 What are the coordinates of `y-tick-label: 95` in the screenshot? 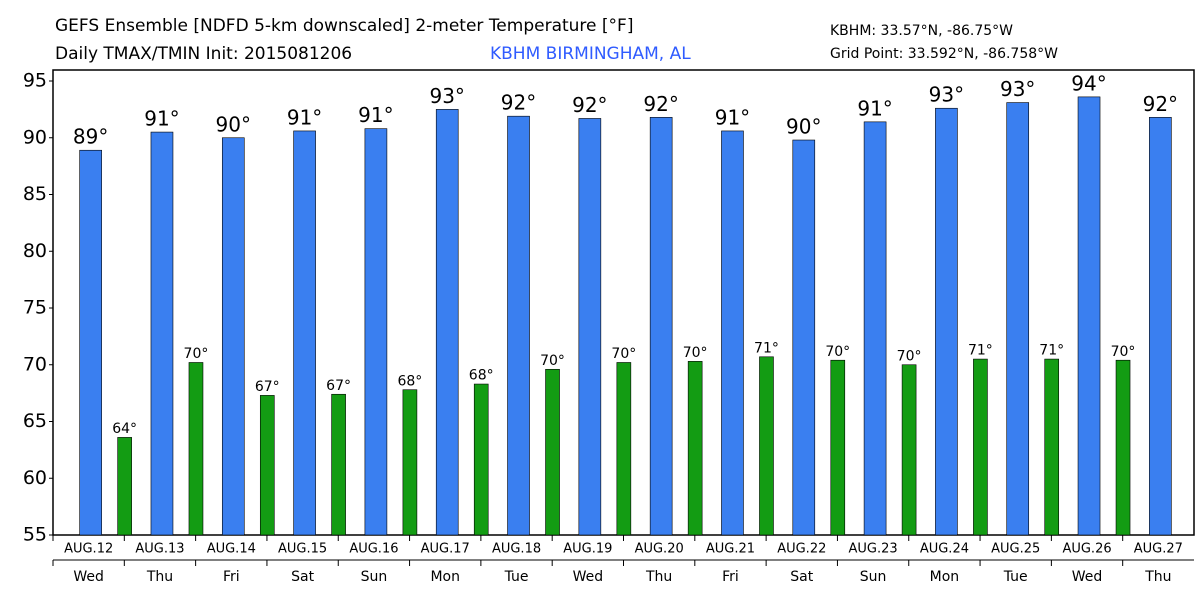 It's located at (35, 81).